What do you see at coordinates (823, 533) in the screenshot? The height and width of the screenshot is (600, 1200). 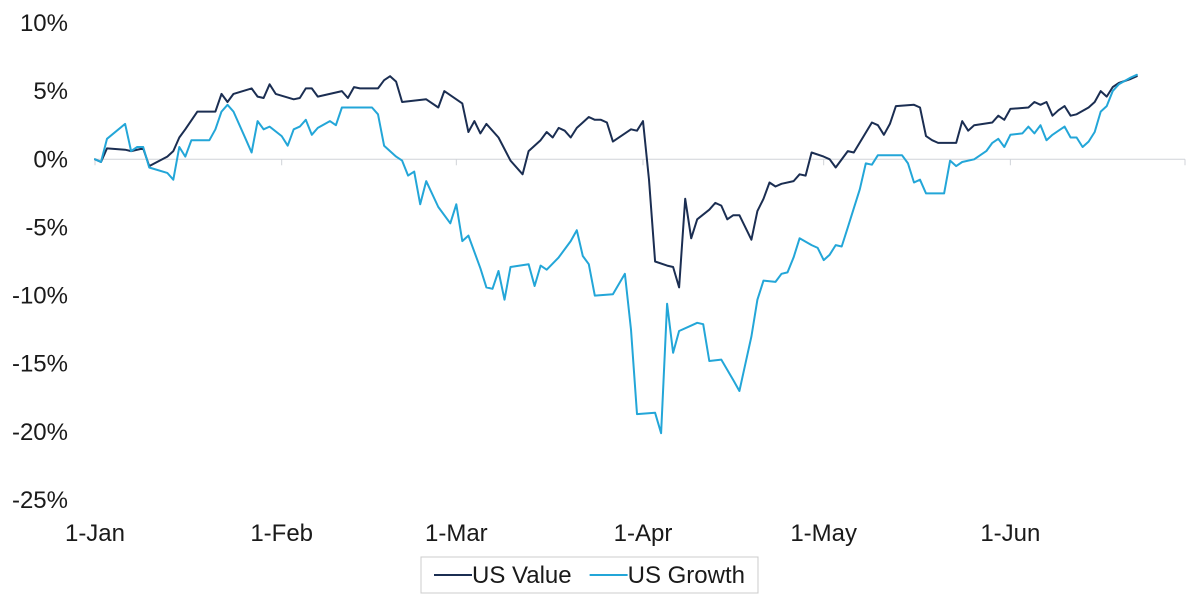 I see `x-tick-label: 1-May` at bounding box center [823, 533].